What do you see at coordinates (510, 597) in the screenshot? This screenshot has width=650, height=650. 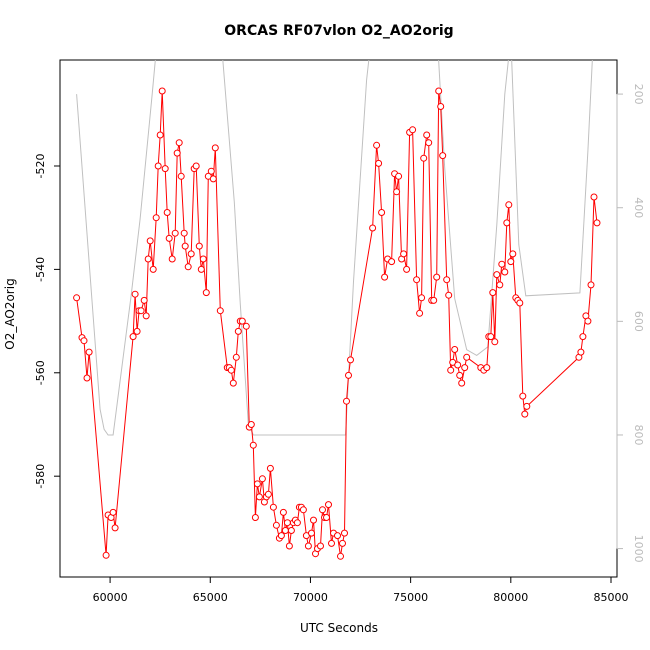 I see `x-tick-label: 80000` at bounding box center [510, 597].